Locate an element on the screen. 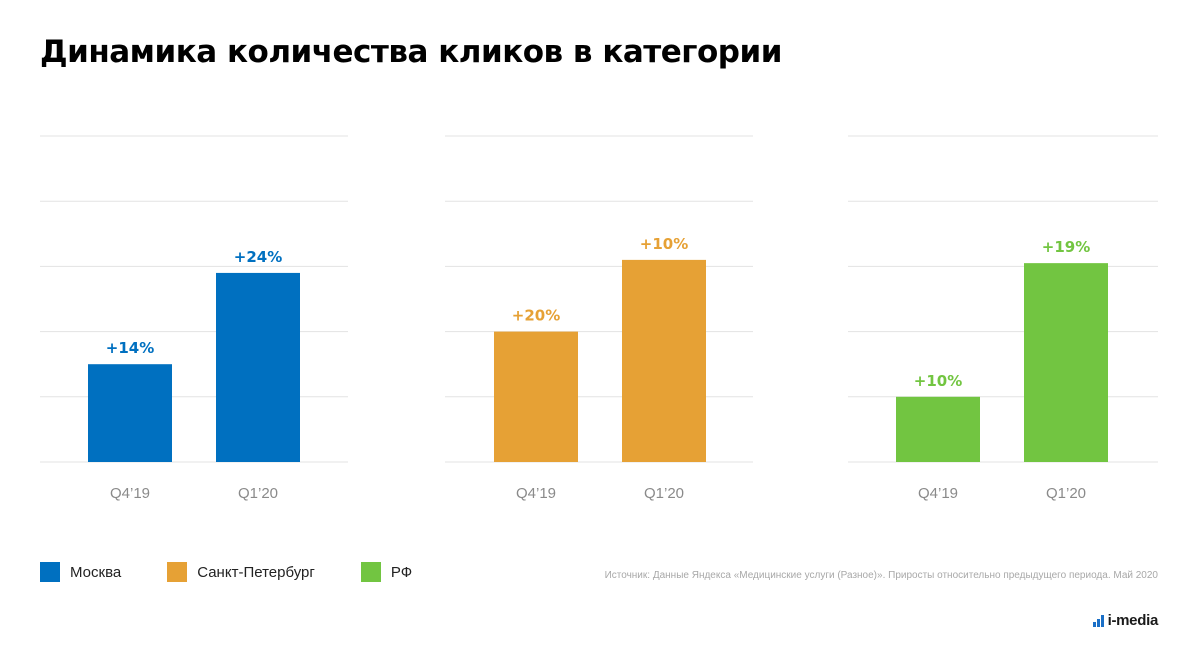  legend-item-moscow: Москва is located at coordinates (80, 572).